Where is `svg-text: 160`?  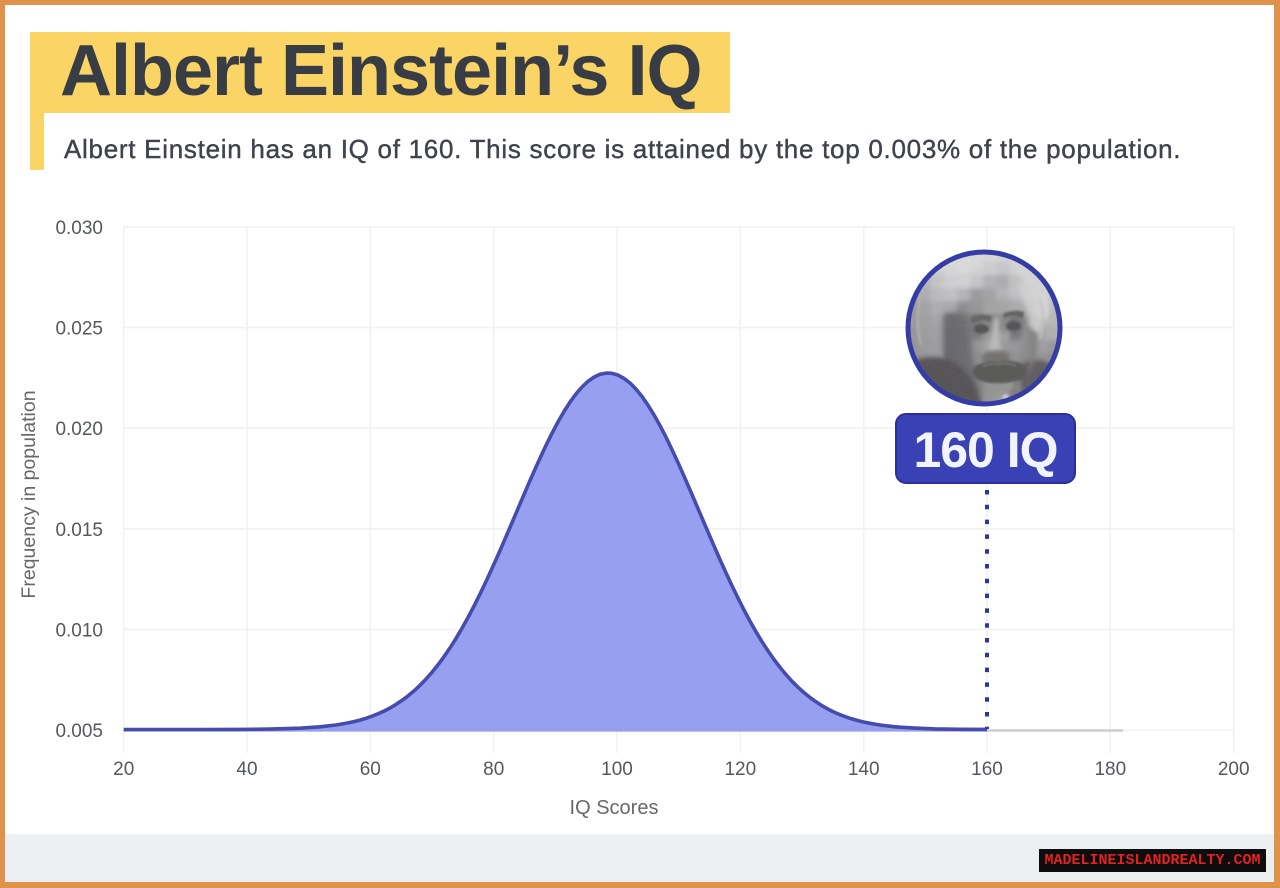 svg-text: 160 is located at coordinates (987, 769).